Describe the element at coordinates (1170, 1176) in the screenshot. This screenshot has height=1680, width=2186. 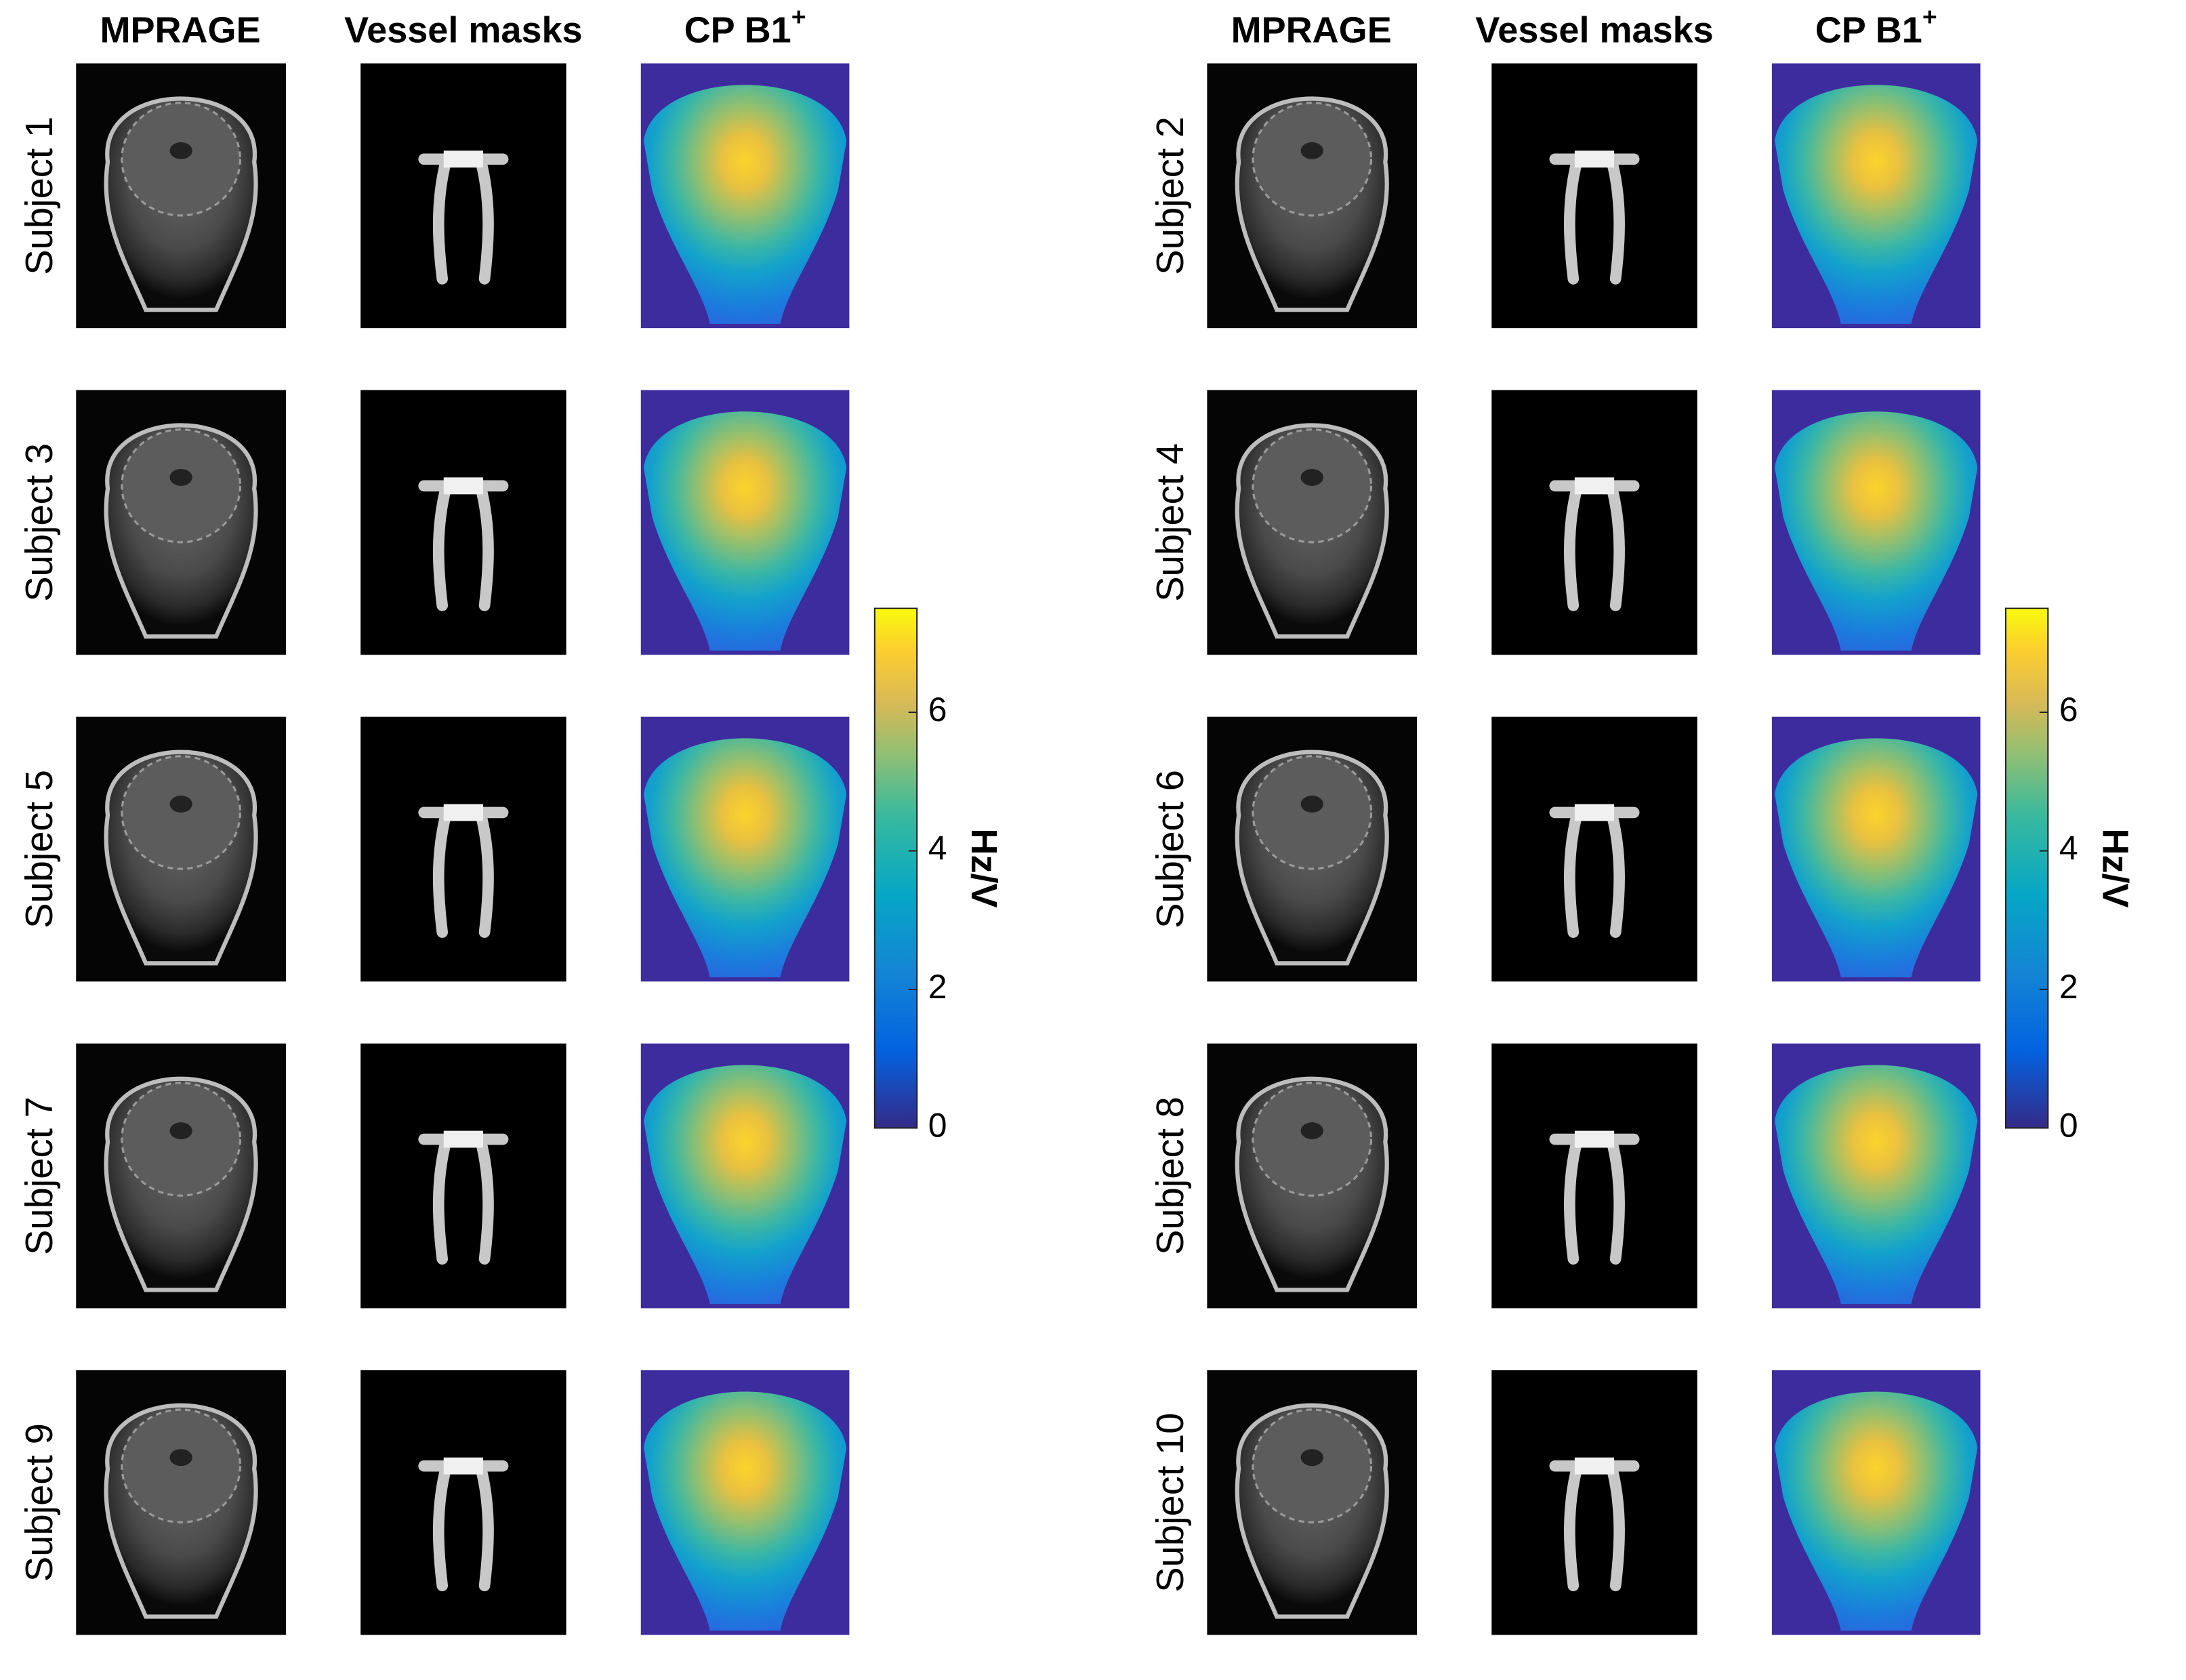
I see `subject-label: Subject 8` at that location.